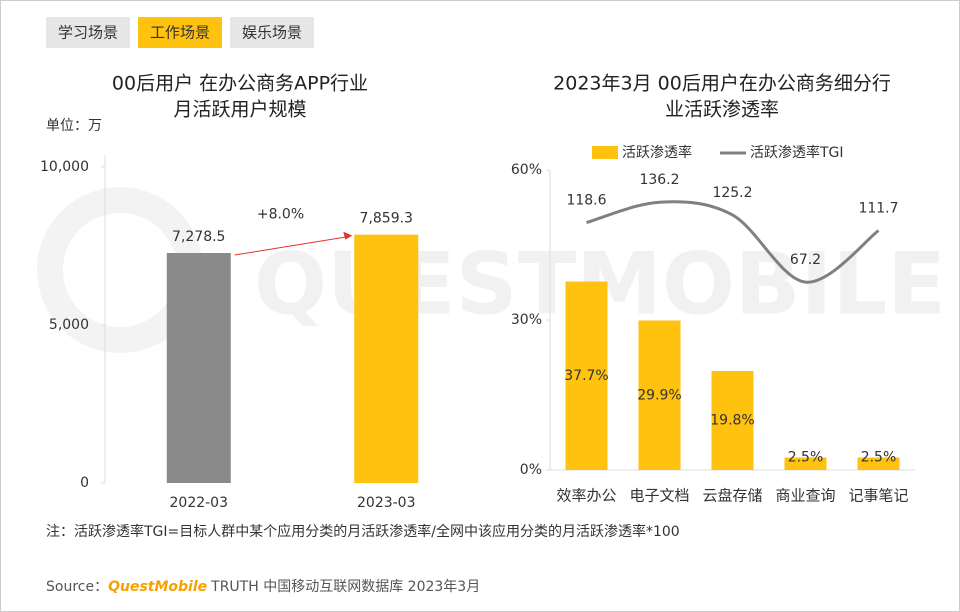  I want to click on tab-label: 娱乐场景, so click(272, 33).